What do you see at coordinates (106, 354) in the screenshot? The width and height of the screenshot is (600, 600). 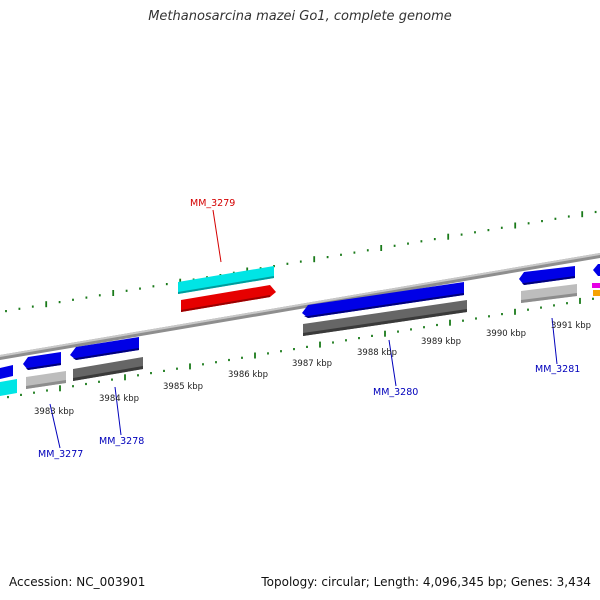 I see `cds-mm3278-shade` at bounding box center [106, 354].